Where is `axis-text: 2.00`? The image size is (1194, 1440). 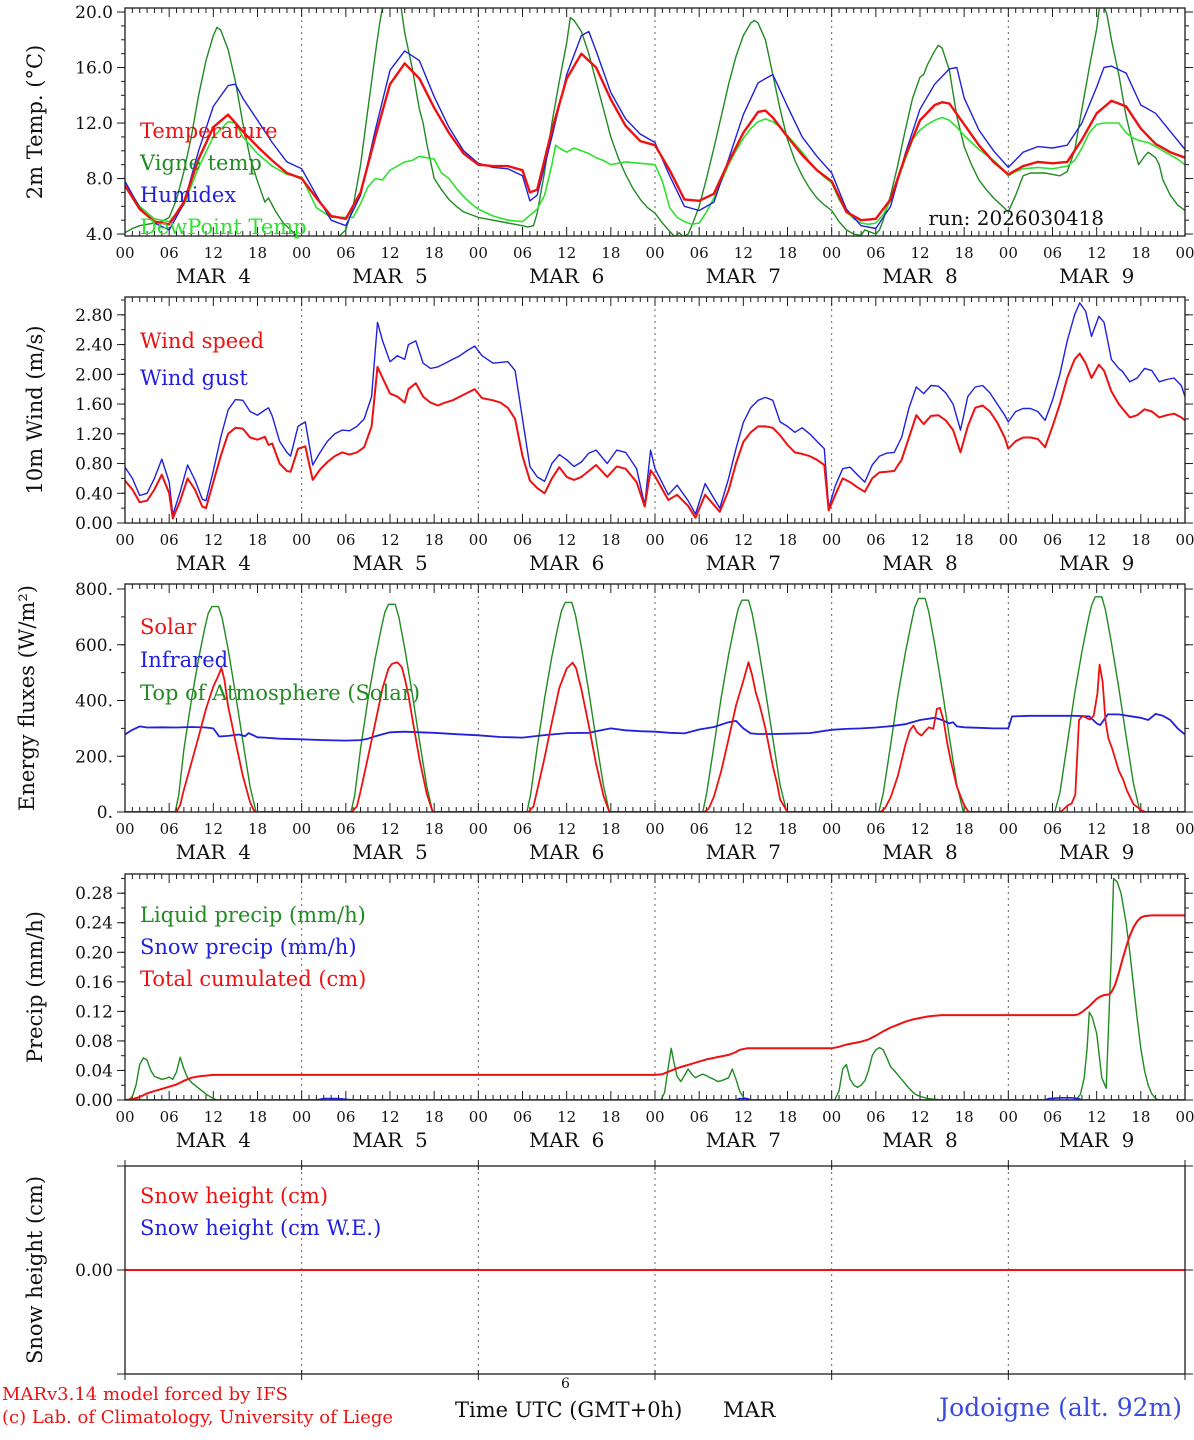
axis-text: 2.00 is located at coordinates (94, 375).